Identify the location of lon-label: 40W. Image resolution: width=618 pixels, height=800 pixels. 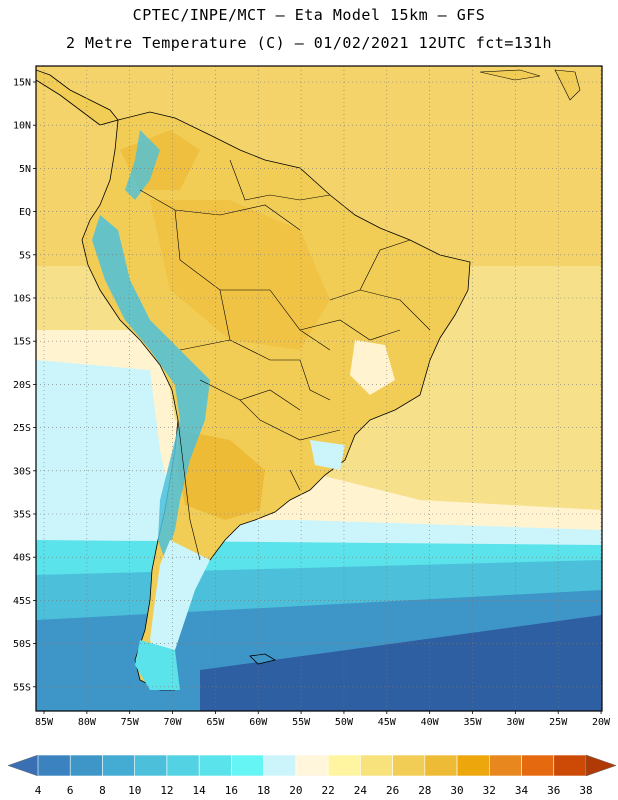
(430, 722).